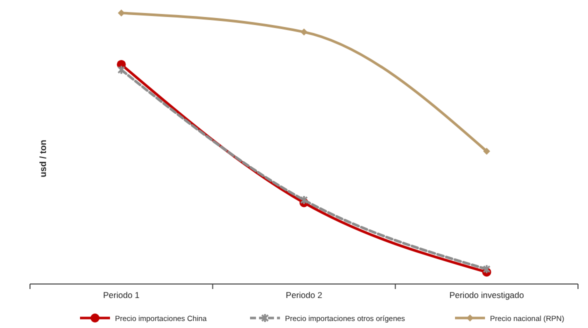 This screenshot has height=328, width=588. What do you see at coordinates (121, 295) in the screenshot?
I see `x-tick-label: Periodo 1` at bounding box center [121, 295].